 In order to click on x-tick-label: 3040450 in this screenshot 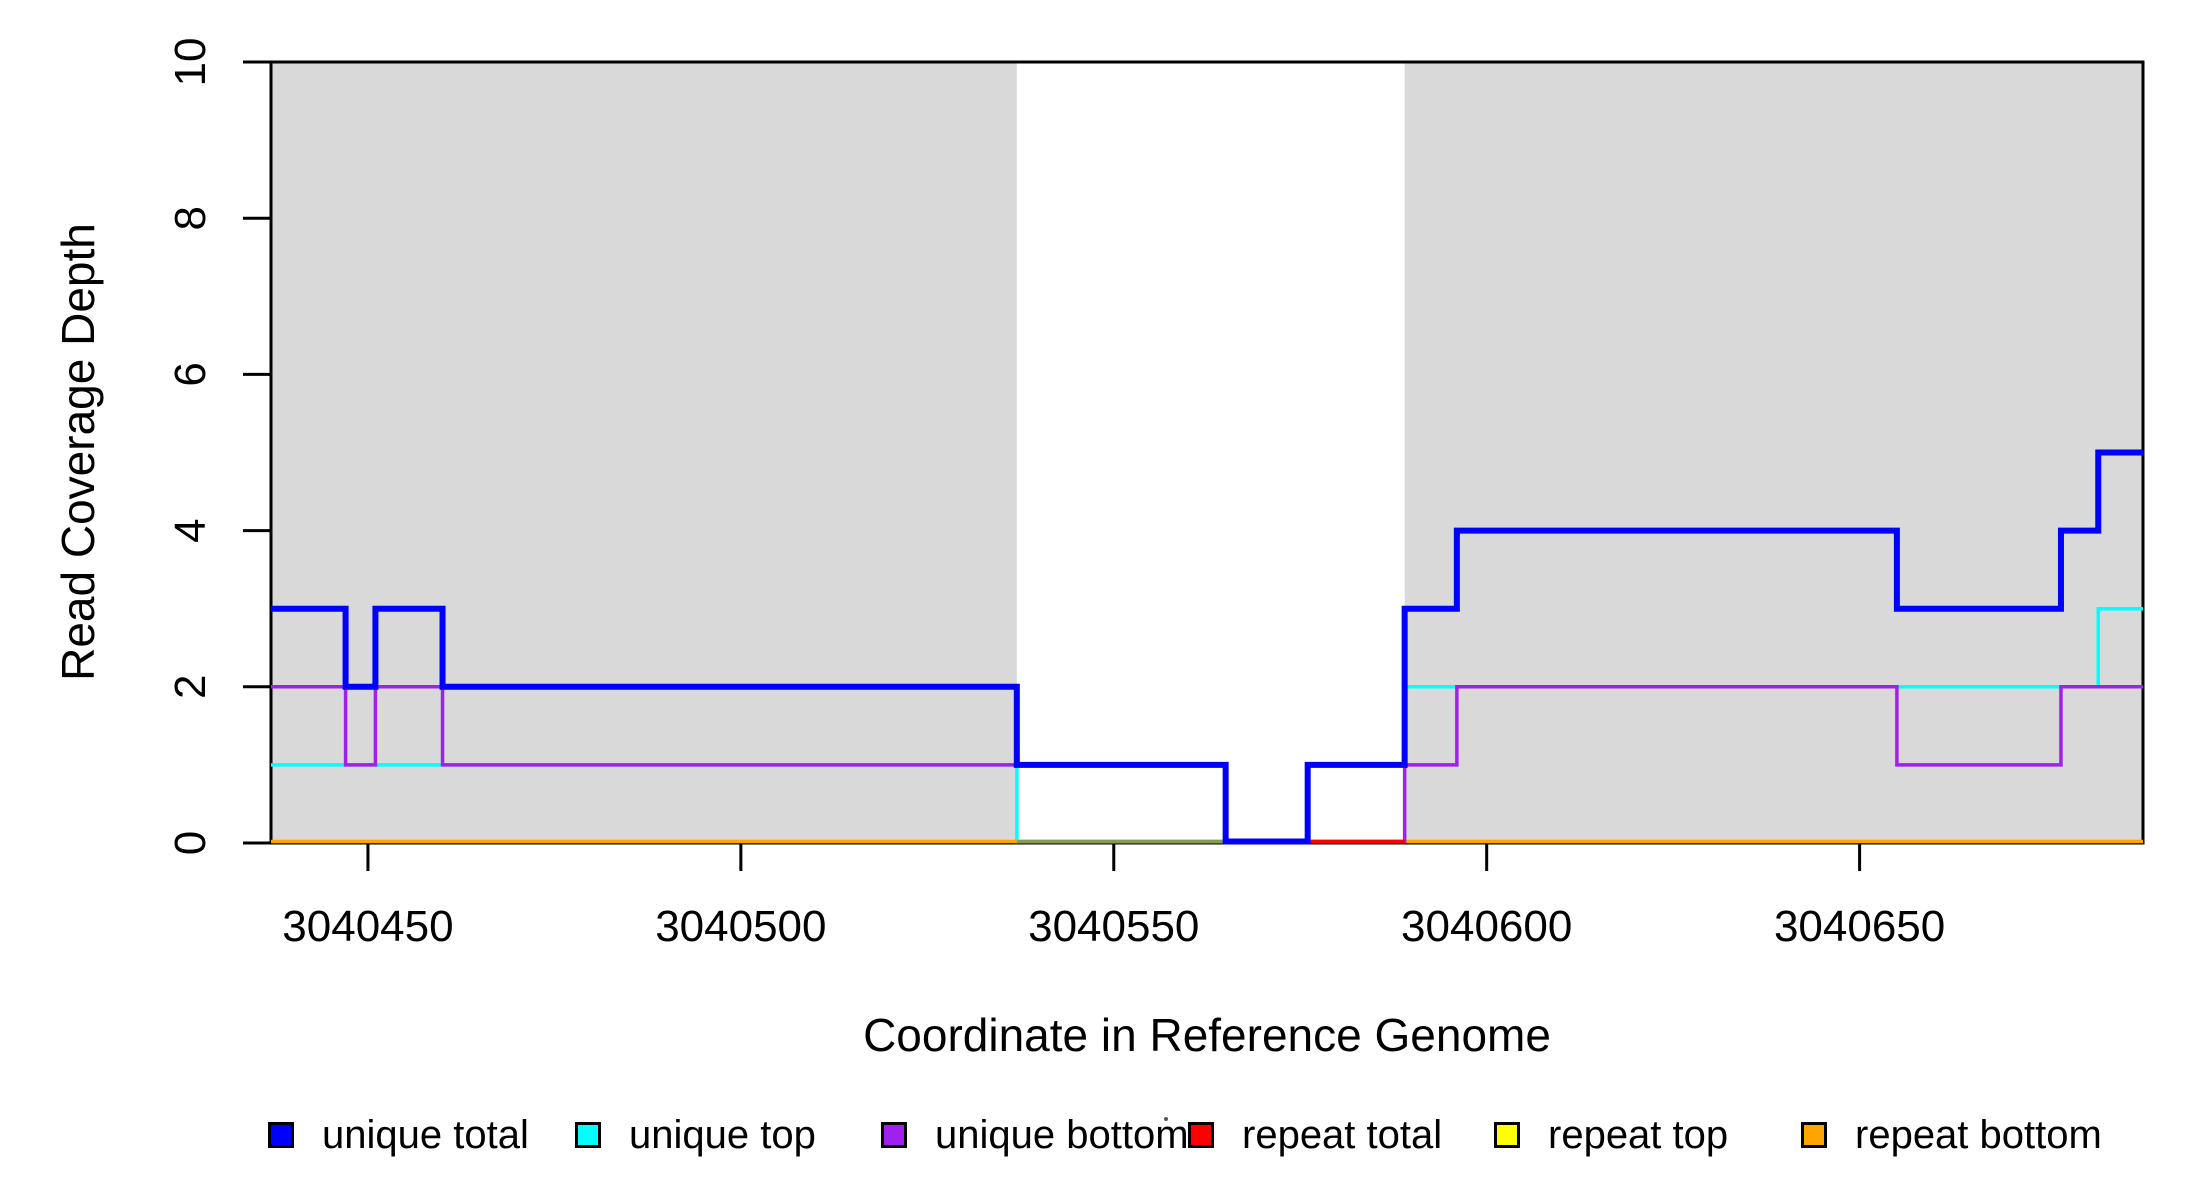, I will do `click(367, 926)`.